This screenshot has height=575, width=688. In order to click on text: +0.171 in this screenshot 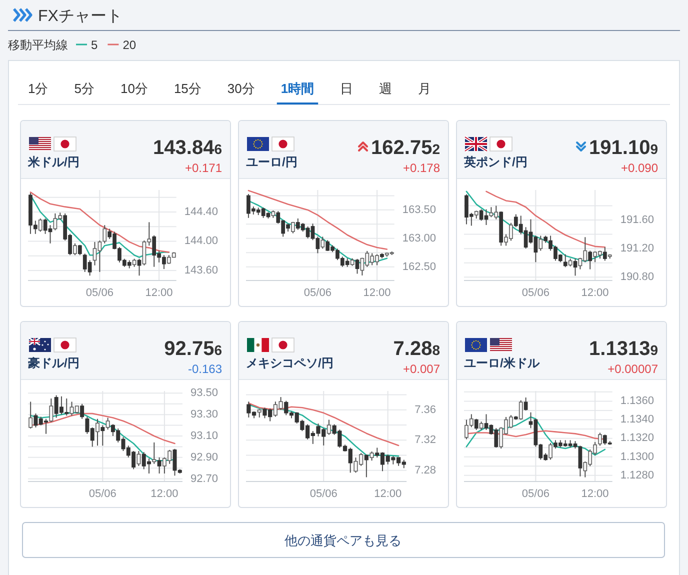, I will do `click(203, 168)`.